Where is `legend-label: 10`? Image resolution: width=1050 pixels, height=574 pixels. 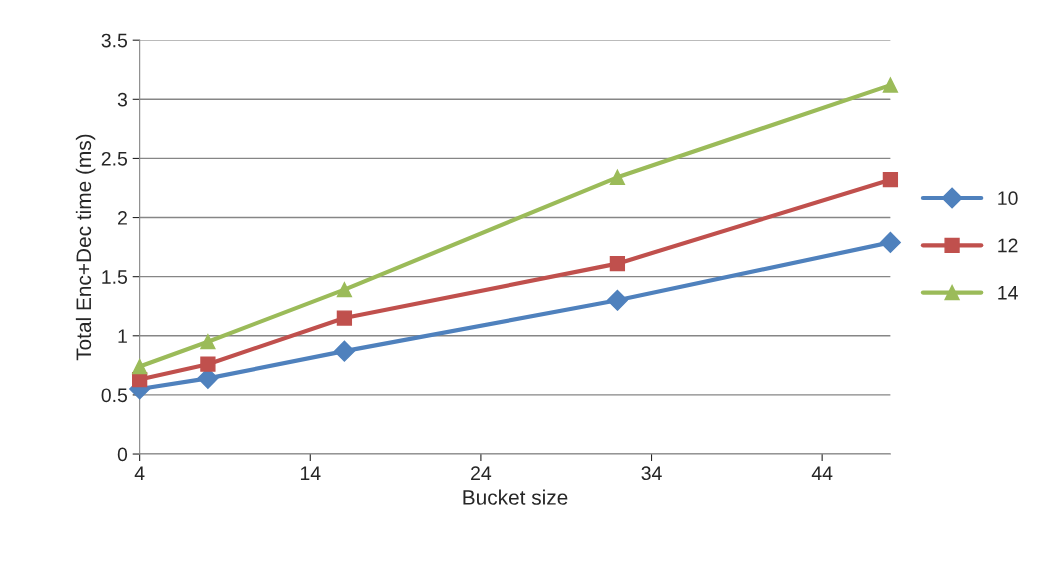 legend-label: 10 is located at coordinates (1008, 198).